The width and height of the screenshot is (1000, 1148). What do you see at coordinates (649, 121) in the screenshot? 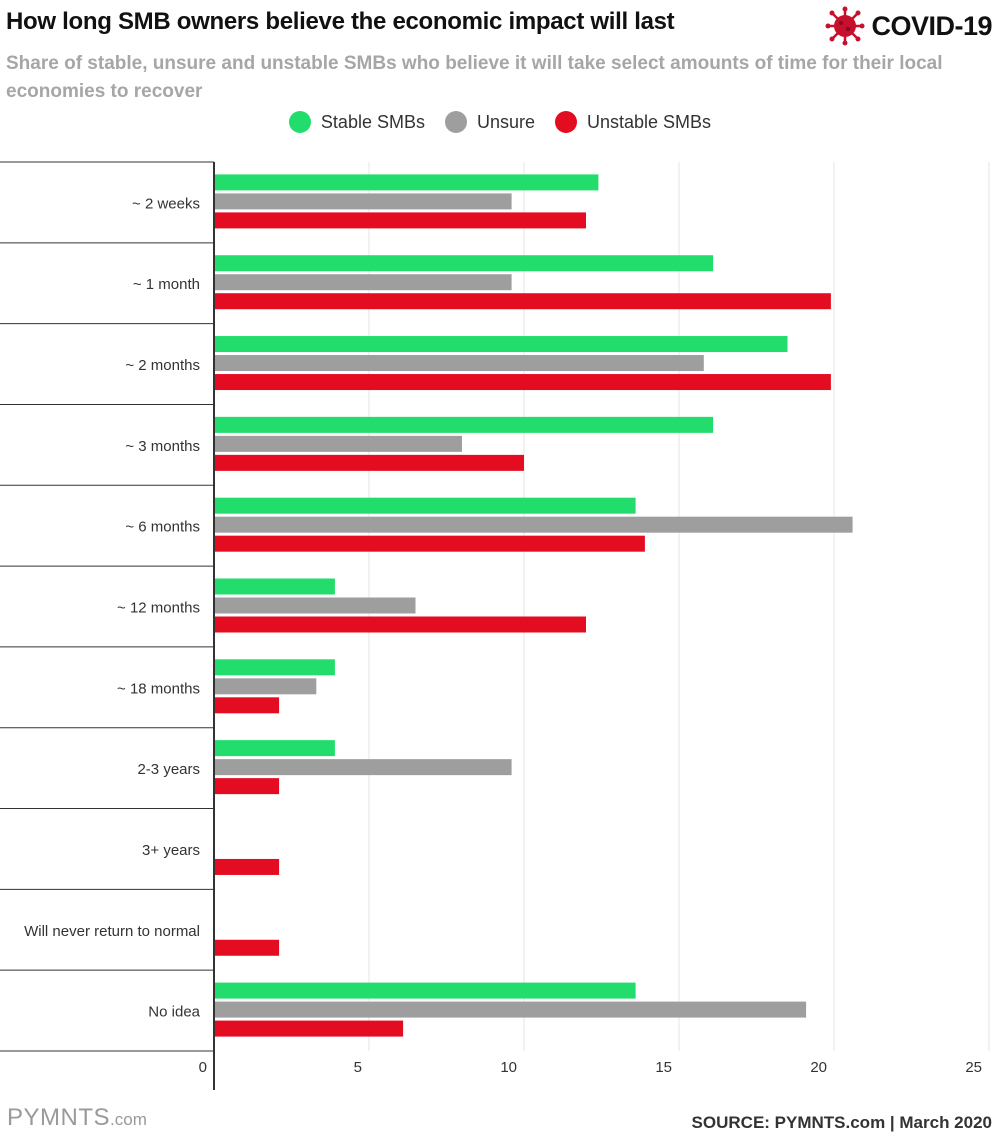
I see `legend-label-unstable: Unstable SMBs` at bounding box center [649, 121].